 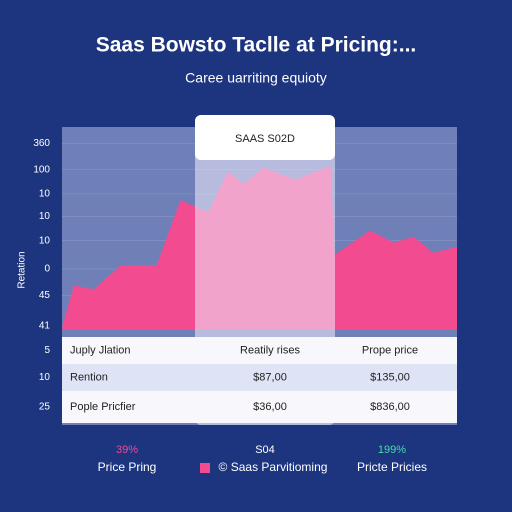 What do you see at coordinates (47, 350) in the screenshot?
I see `row-label: 5` at bounding box center [47, 350].